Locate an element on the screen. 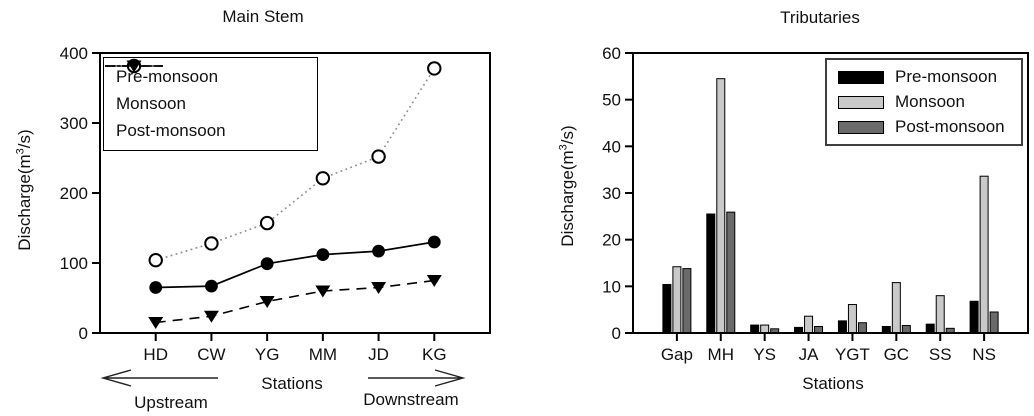 Image resolution: width=1034 pixels, height=416 pixels. upstream-arrow-icon is located at coordinates (159, 378).